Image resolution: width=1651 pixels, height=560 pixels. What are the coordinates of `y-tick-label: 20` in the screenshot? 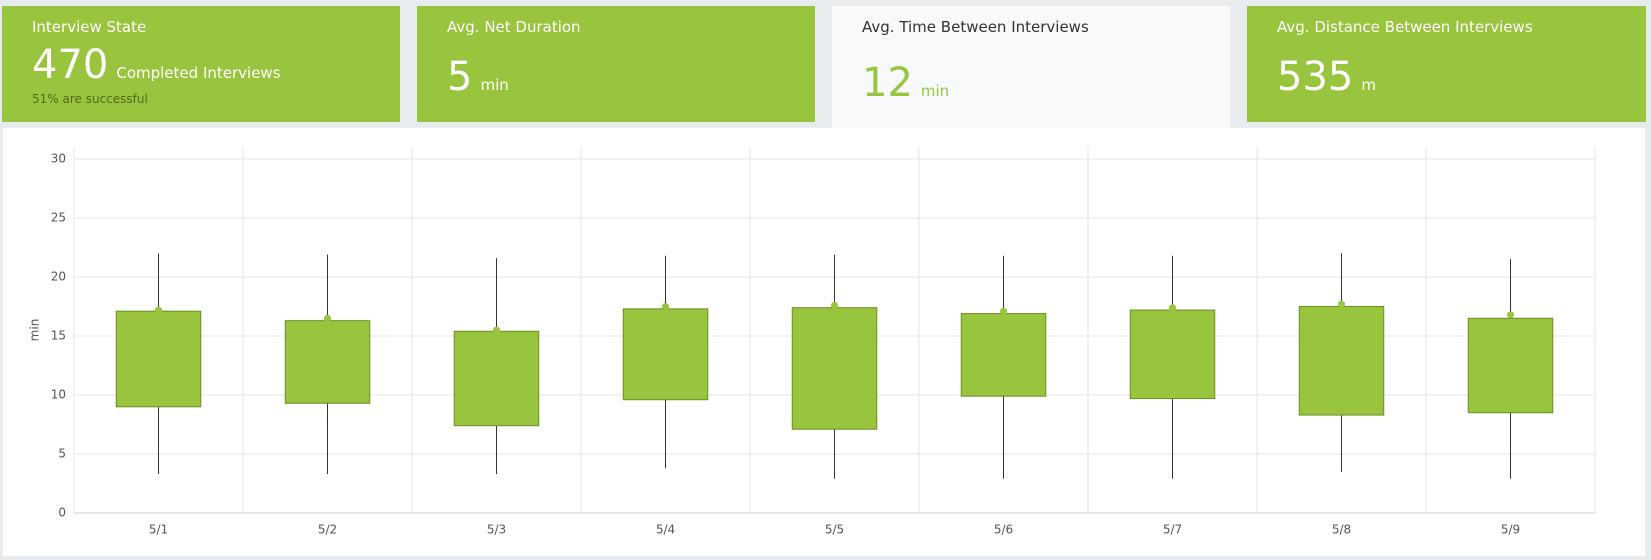 It's located at (58, 277).